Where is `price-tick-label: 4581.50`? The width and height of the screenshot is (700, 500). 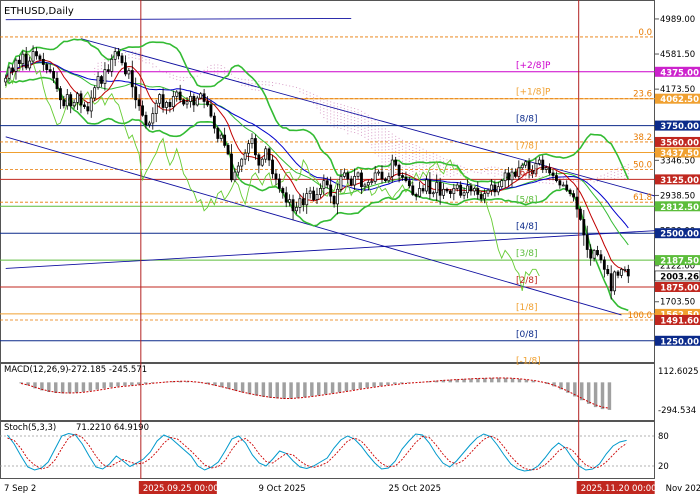
price-tick-label: 4581.50 is located at coordinates (677, 55).